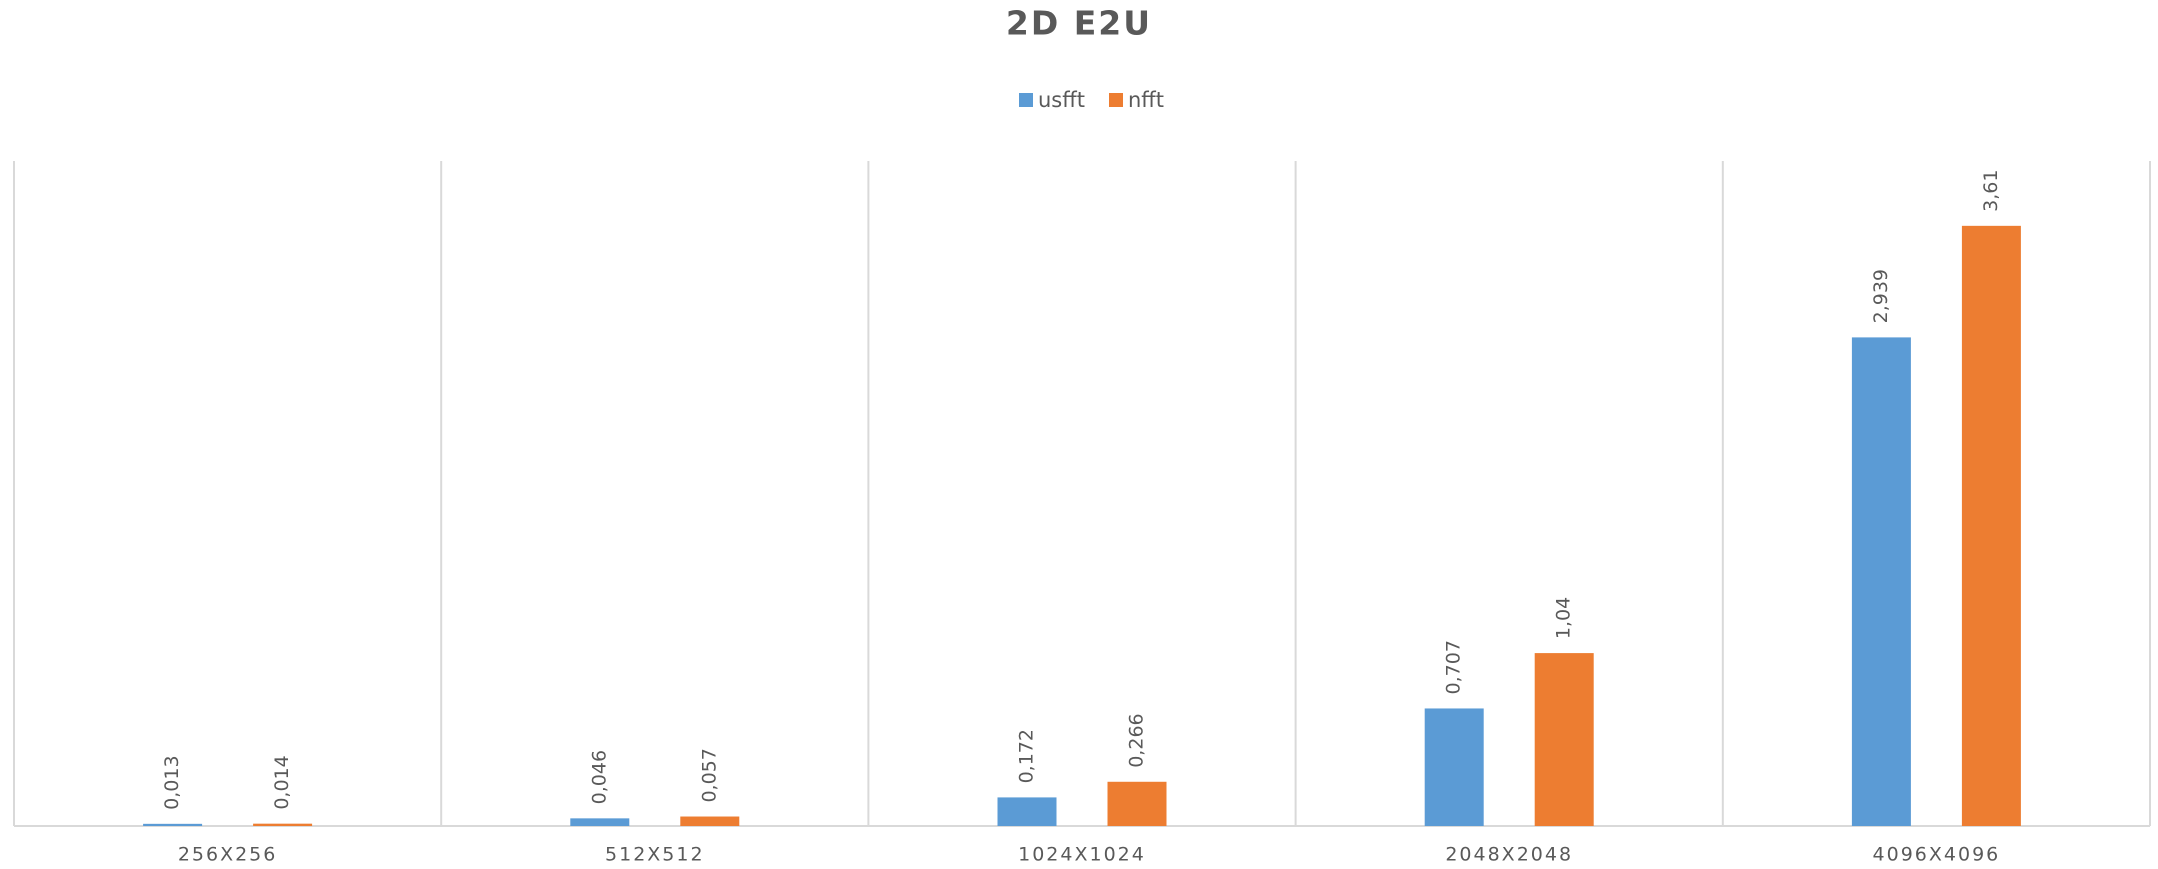 Image resolution: width=2158 pixels, height=869 pixels. I want to click on data-label: 0,014, so click(282, 782).